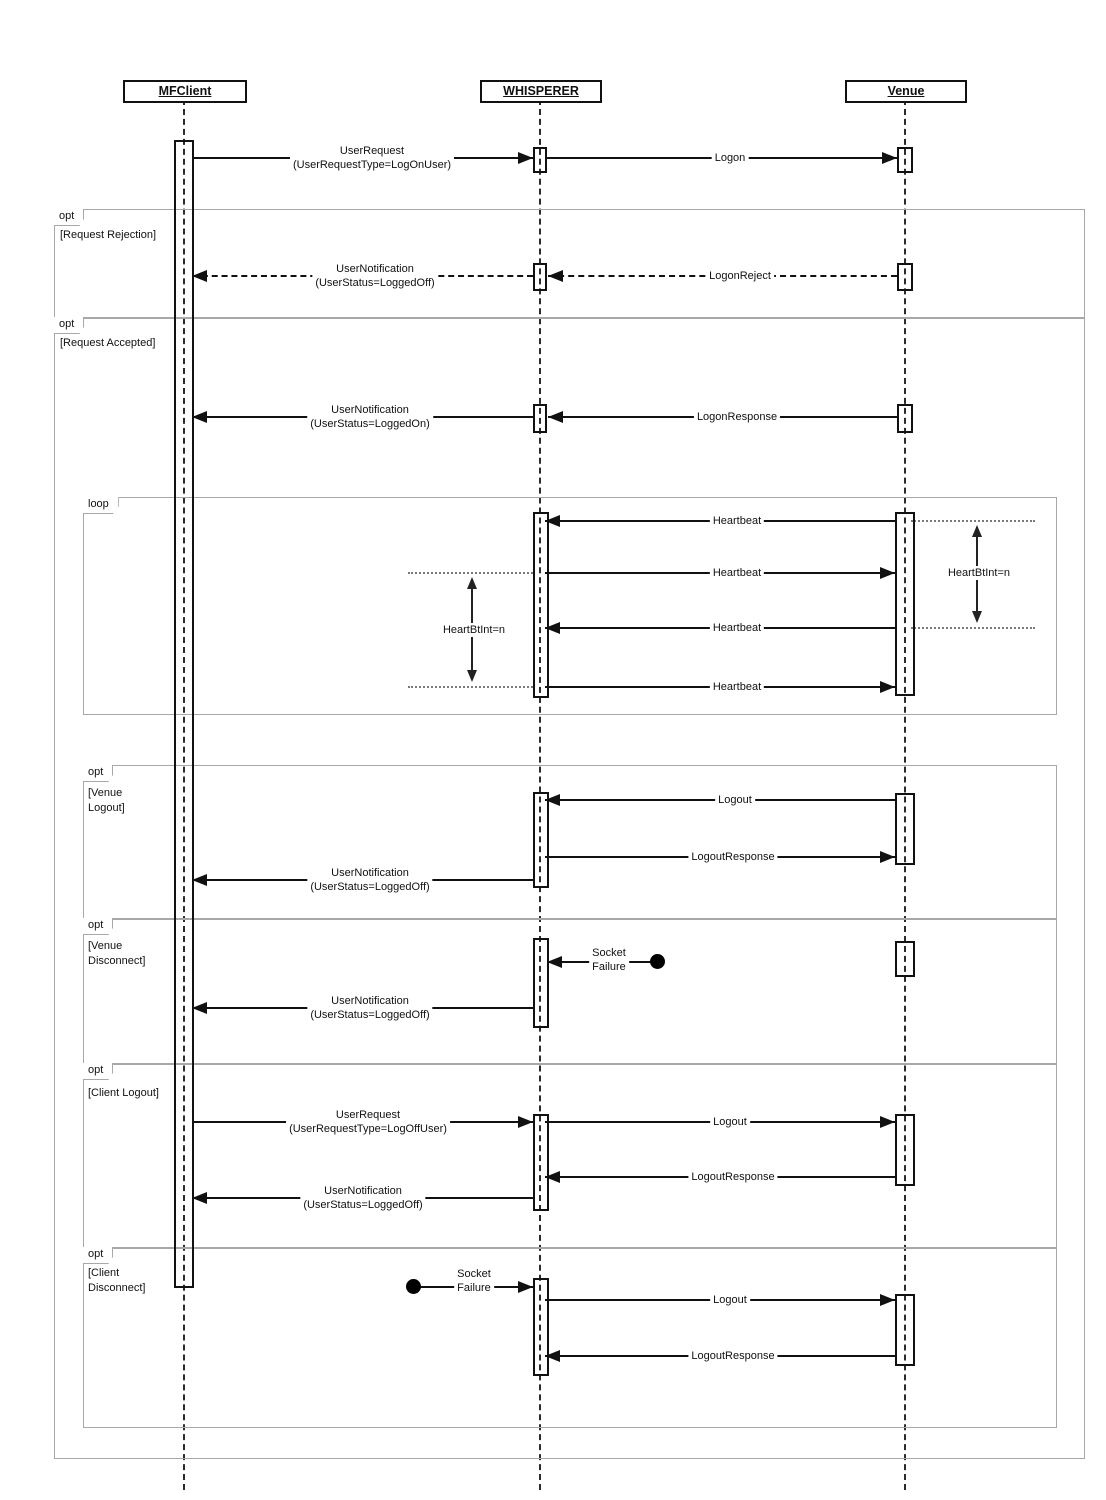 This screenshot has width=1106, height=1500. Describe the element at coordinates (657, 961) in the screenshot. I see `found-message-dot-venue` at that location.